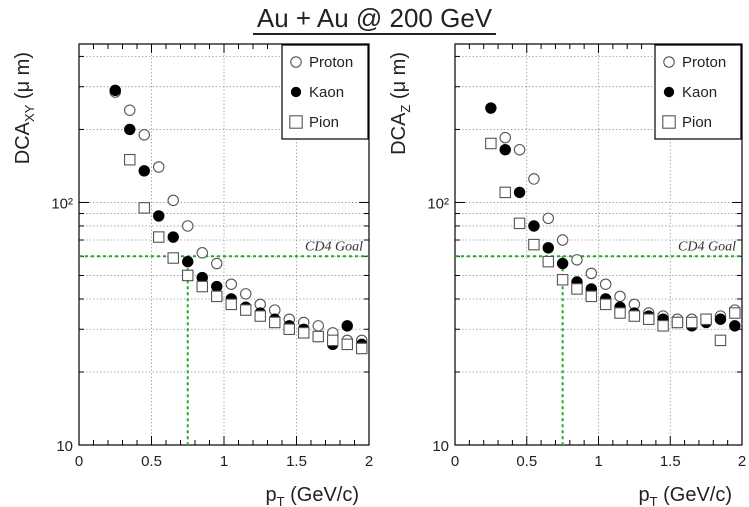 This screenshot has width=749, height=507. I want to click on x-tick-label: 0.5, so click(151, 461).